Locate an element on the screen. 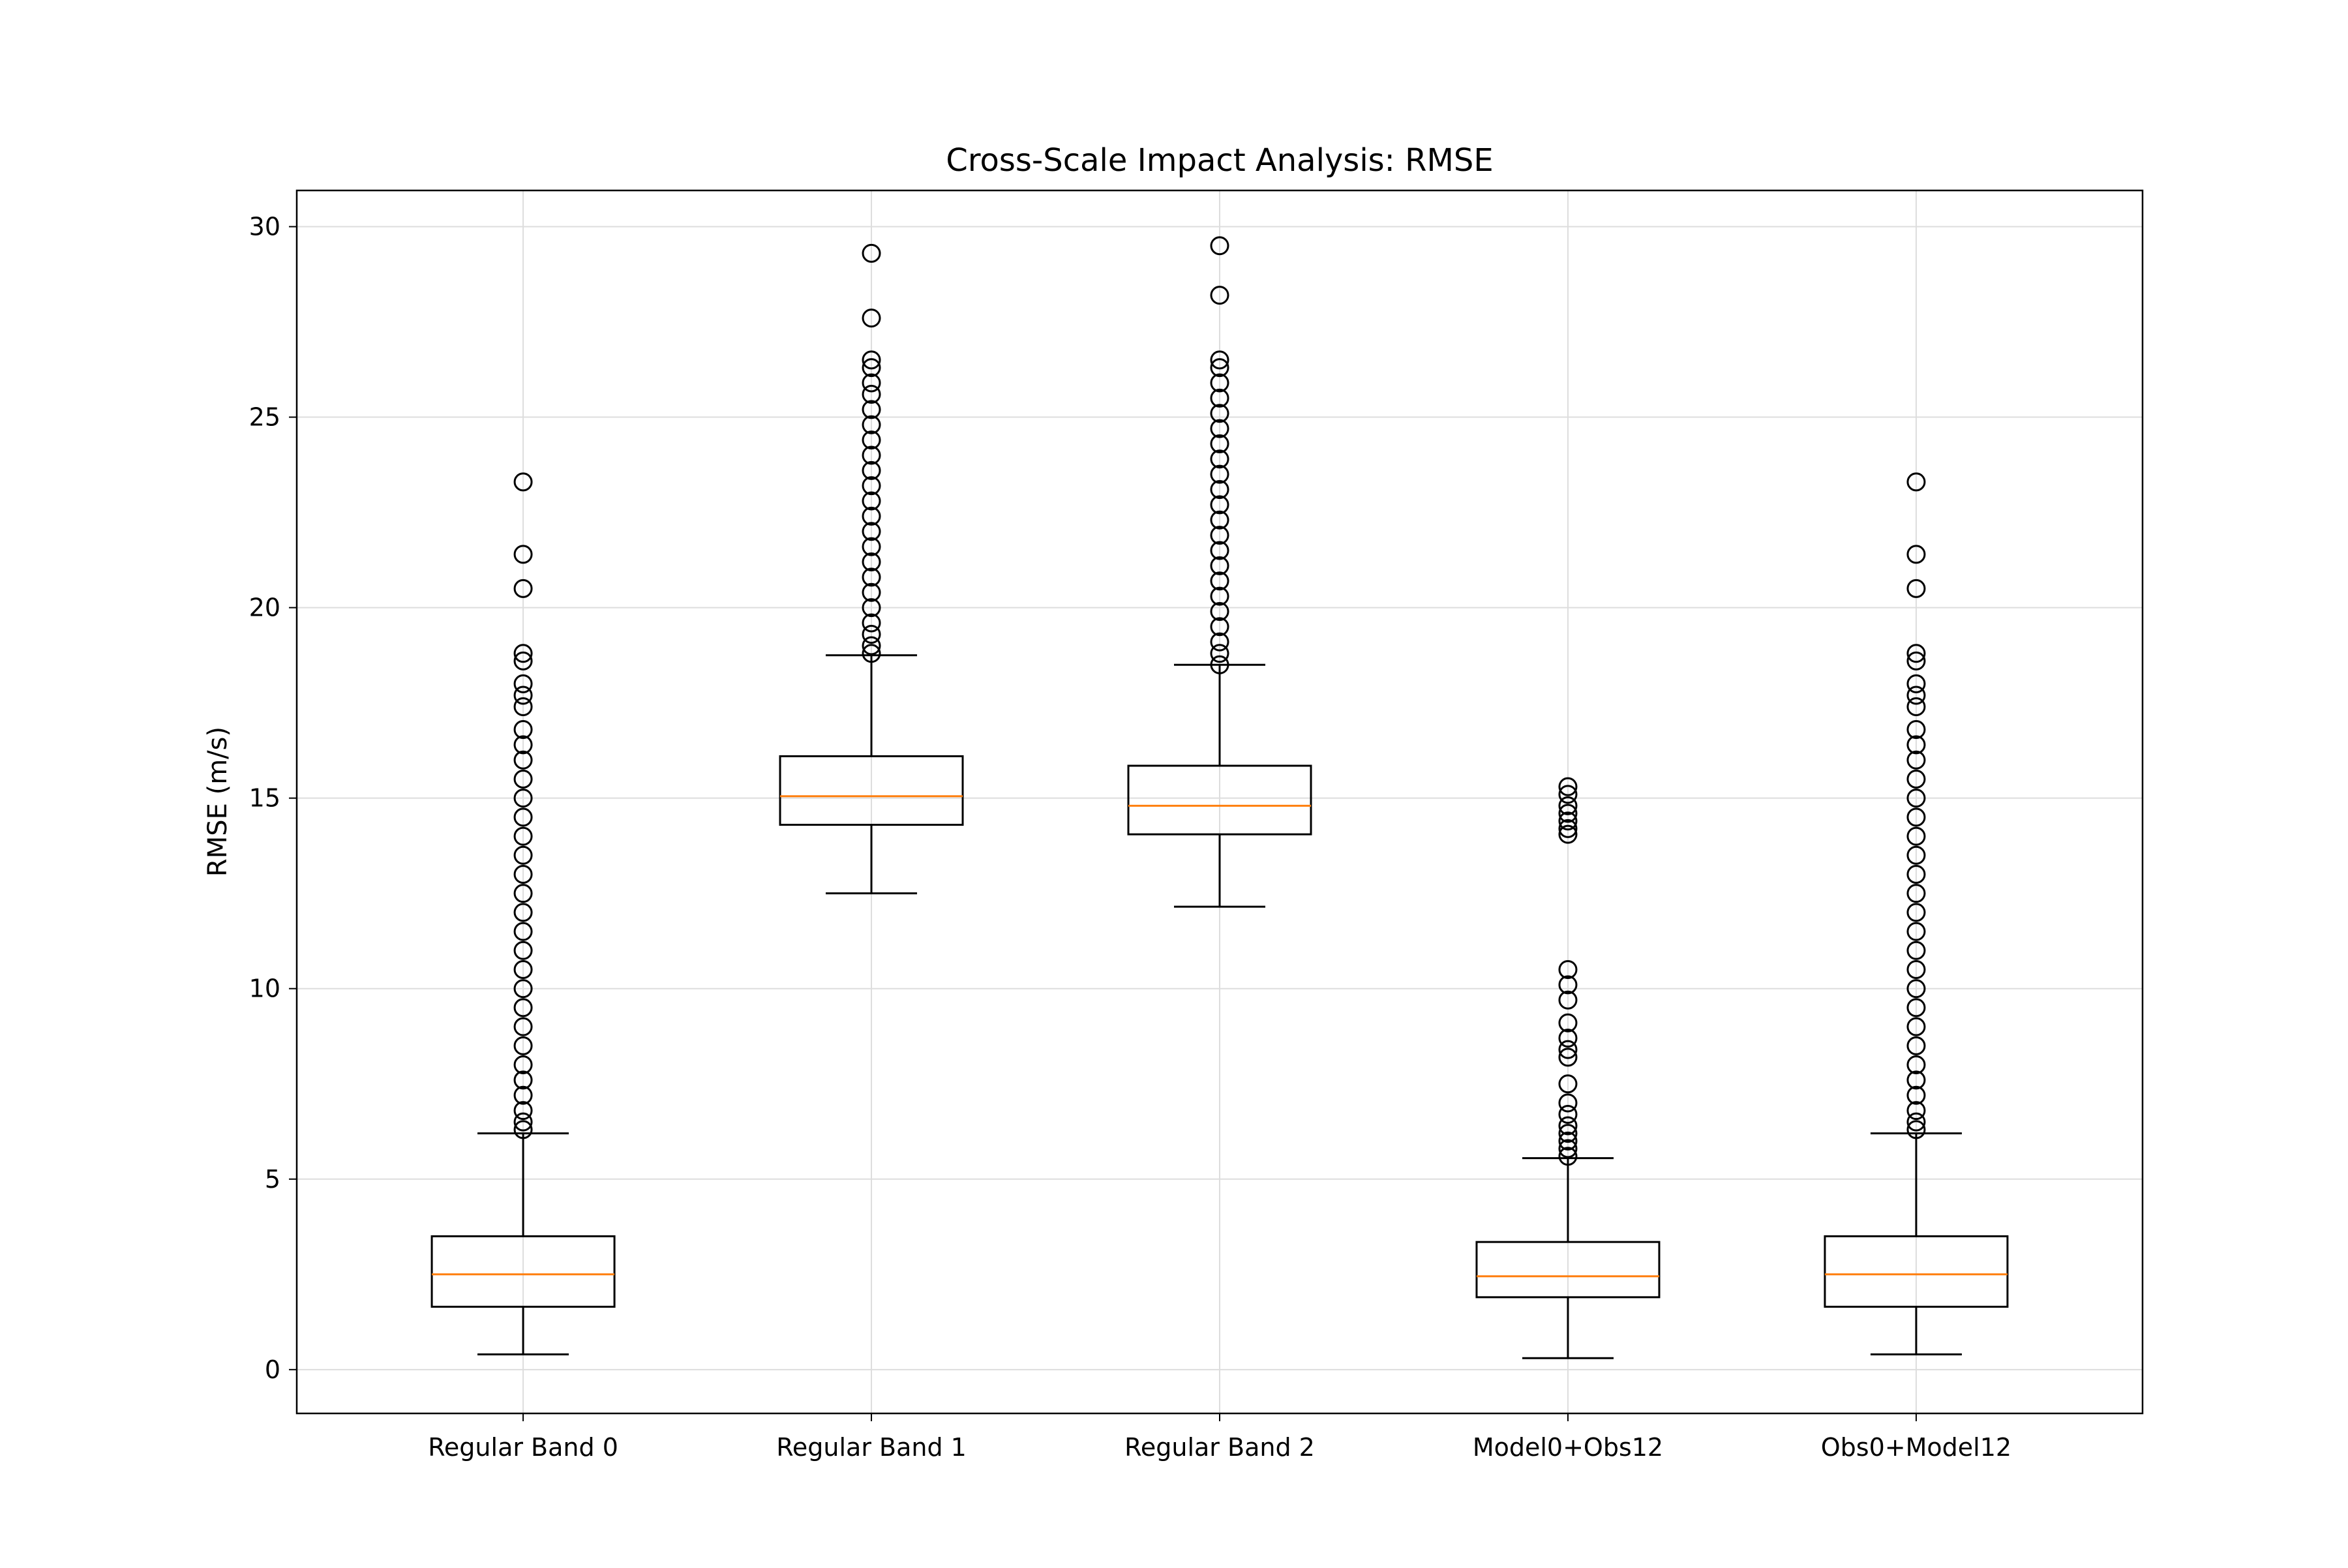 The height and width of the screenshot is (1568, 2348). x-tick-label: Model0+Obs12 is located at coordinates (1568, 1447).